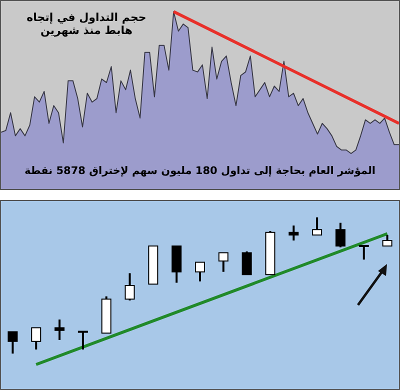 The height and width of the screenshot is (390, 400). What do you see at coordinates (200, 171) in the screenshot?
I see `annotation: المؤشر العام بحاجة إلى تداول 180 مليون سهم لإختراق 5878 نقطة` at bounding box center [200, 171].